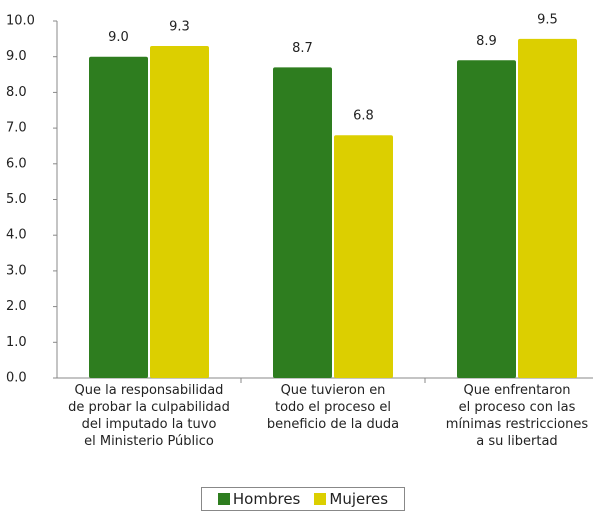 This screenshot has height=512, width=593. What do you see at coordinates (118, 37) in the screenshot?
I see `data-label: 9.0` at bounding box center [118, 37].